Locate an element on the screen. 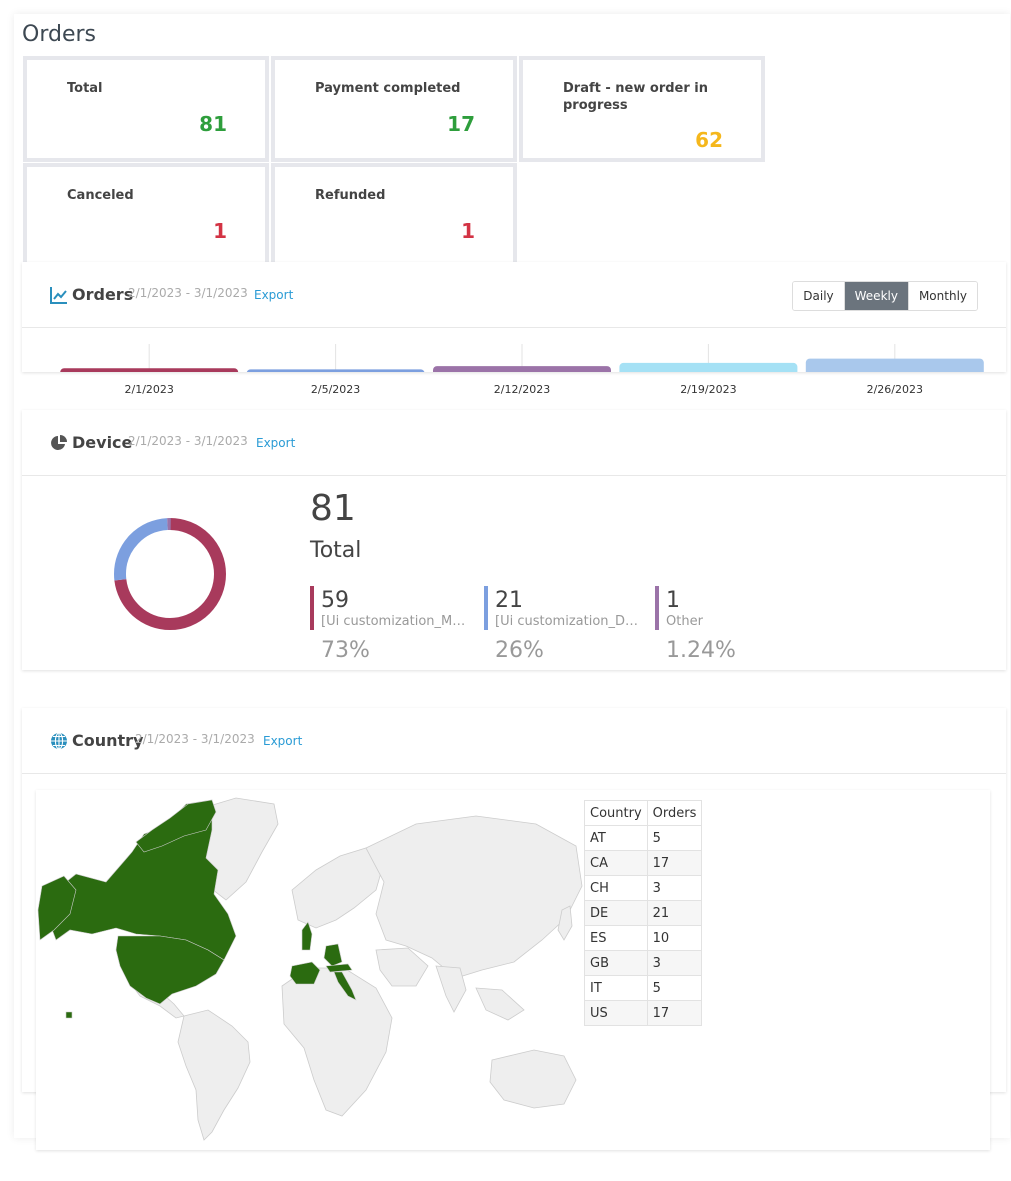 The height and width of the screenshot is (1181, 1011). device-donut-chart is located at coordinates (170, 574).